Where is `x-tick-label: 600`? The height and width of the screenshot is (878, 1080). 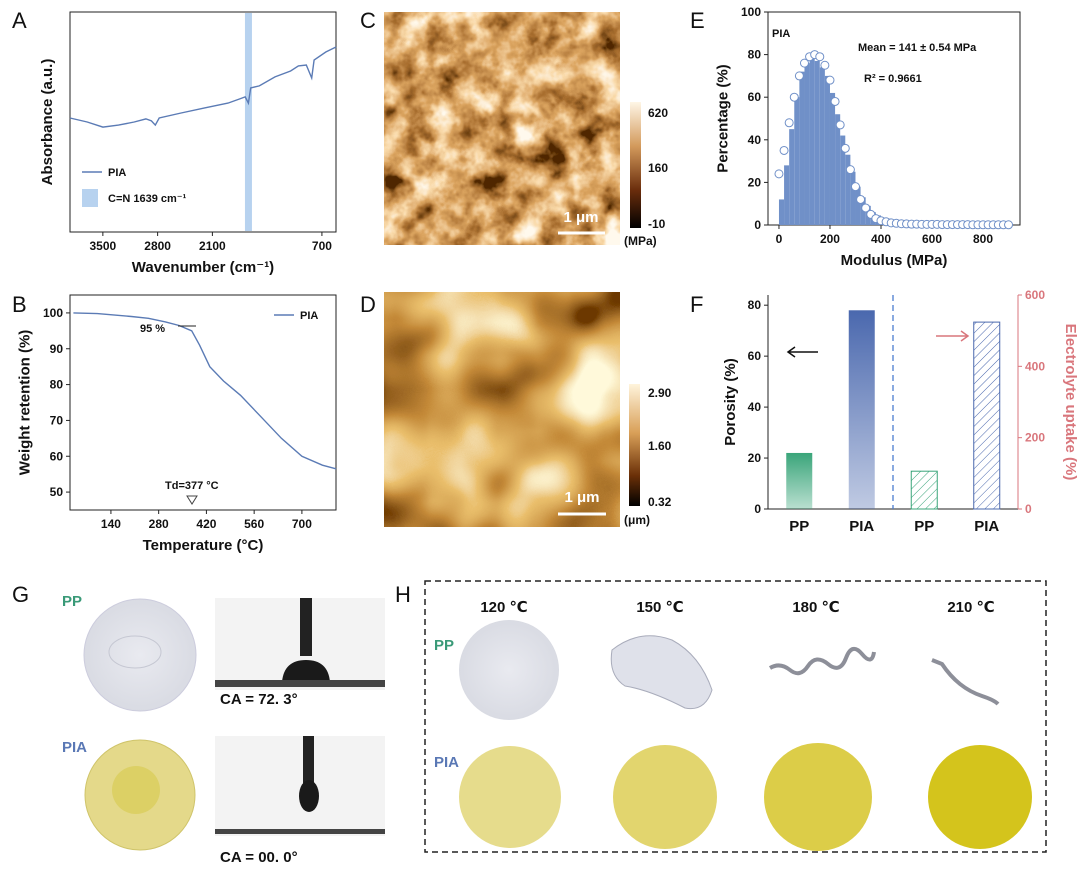 x-tick-label: 600 is located at coordinates (932, 239).